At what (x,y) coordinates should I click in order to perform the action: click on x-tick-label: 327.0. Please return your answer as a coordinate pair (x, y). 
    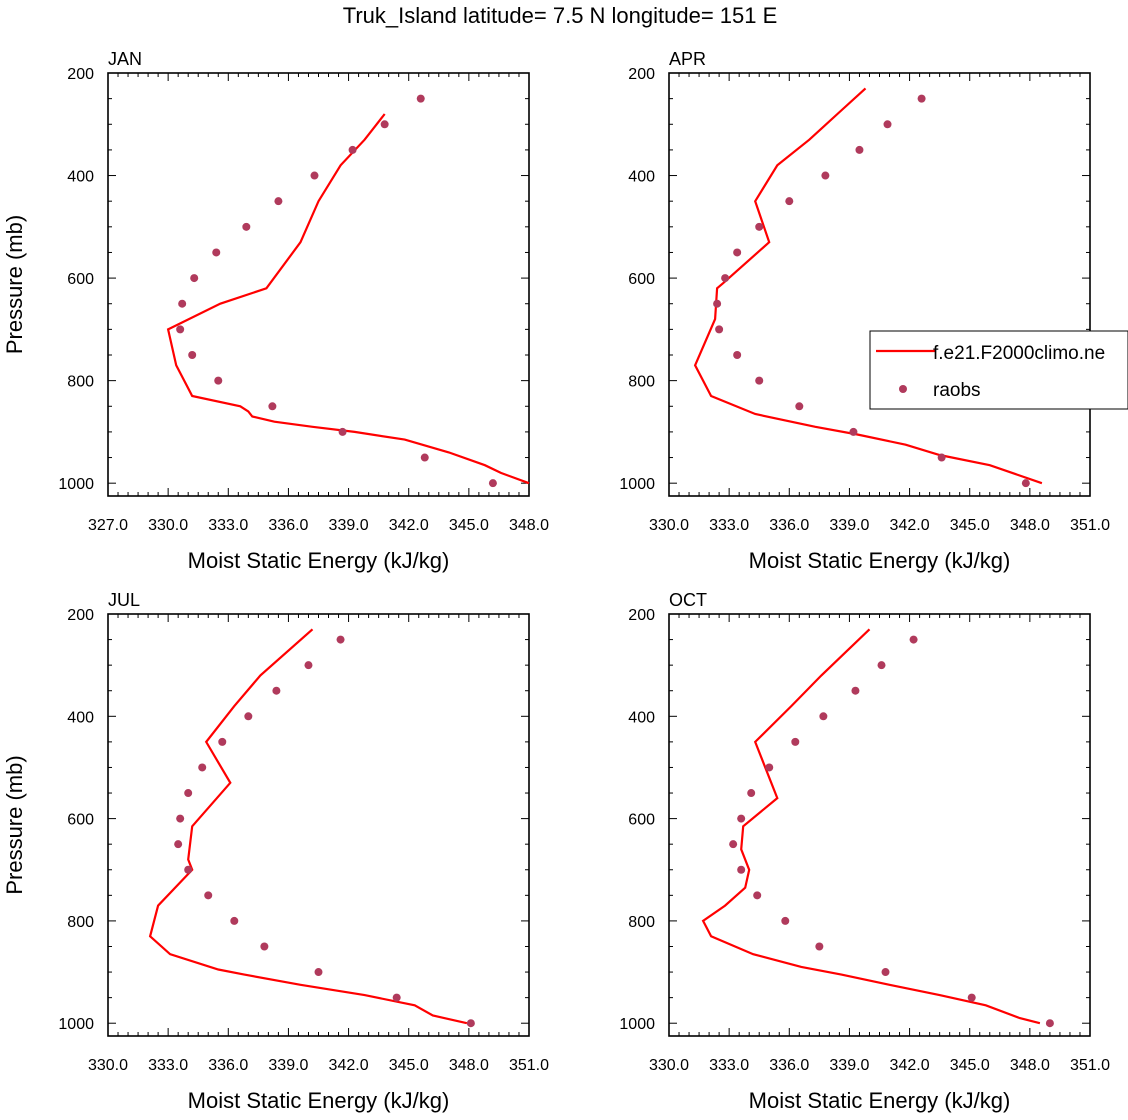
    Looking at the image, I should click on (108, 525).